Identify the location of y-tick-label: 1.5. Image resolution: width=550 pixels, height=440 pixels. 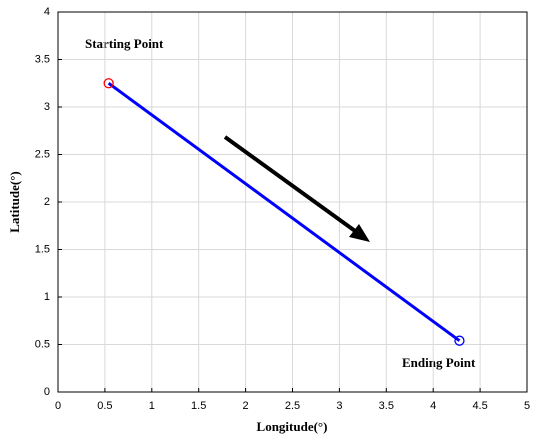
(42, 249).